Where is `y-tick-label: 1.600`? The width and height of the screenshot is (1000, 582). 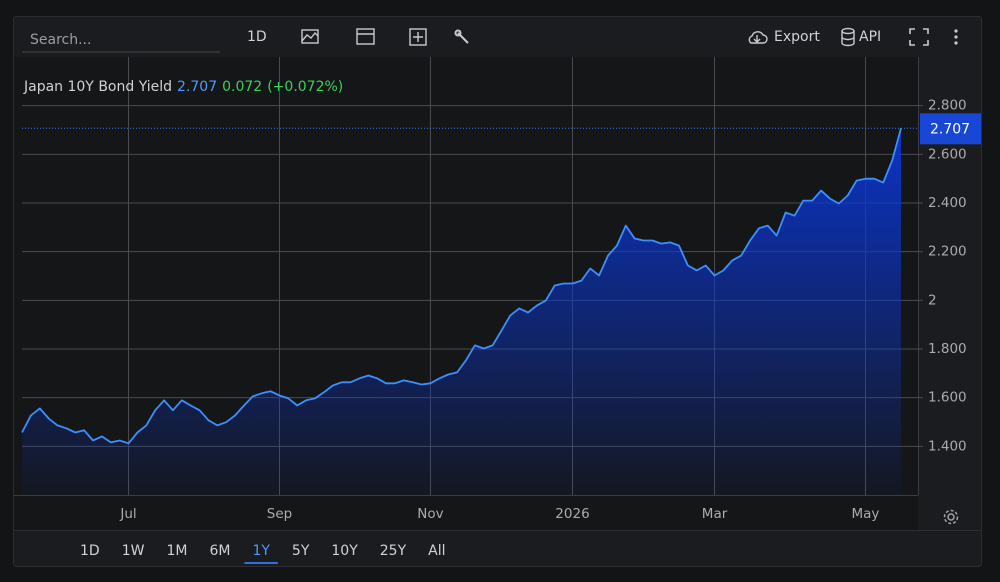 y-tick-label: 1.600 is located at coordinates (947, 398).